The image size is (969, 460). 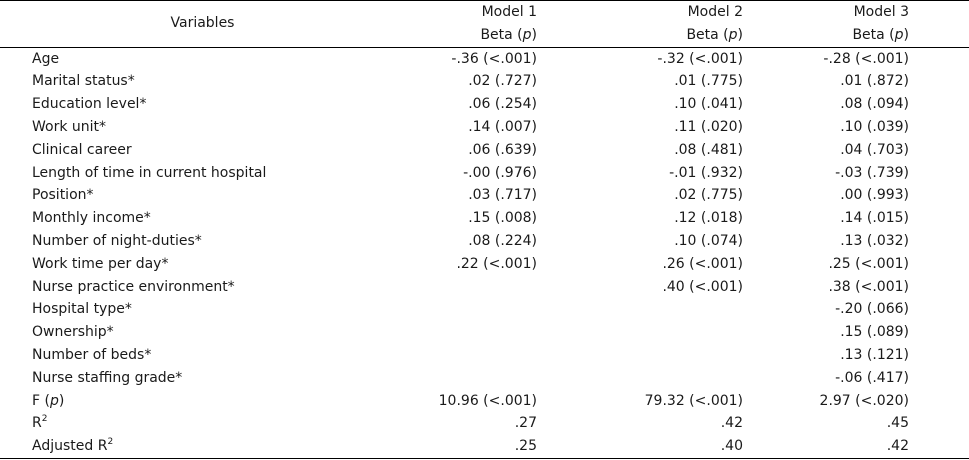 I want to click on variable-label: Monthly income*, so click(x=91, y=218).